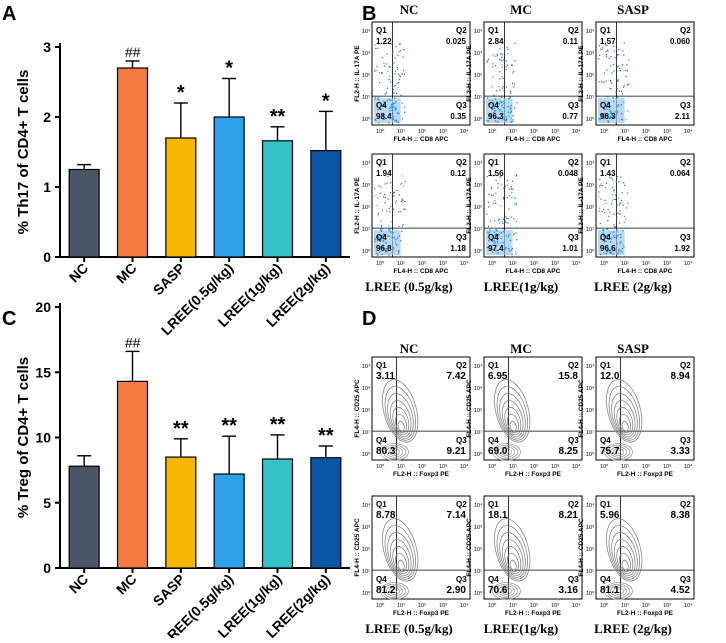 Image resolution: width=726 pixels, height=643 pixels. Describe the element at coordinates (533, 139) in the screenshot. I see `x-axis-label: FL4-H :: CD8 APC` at that location.